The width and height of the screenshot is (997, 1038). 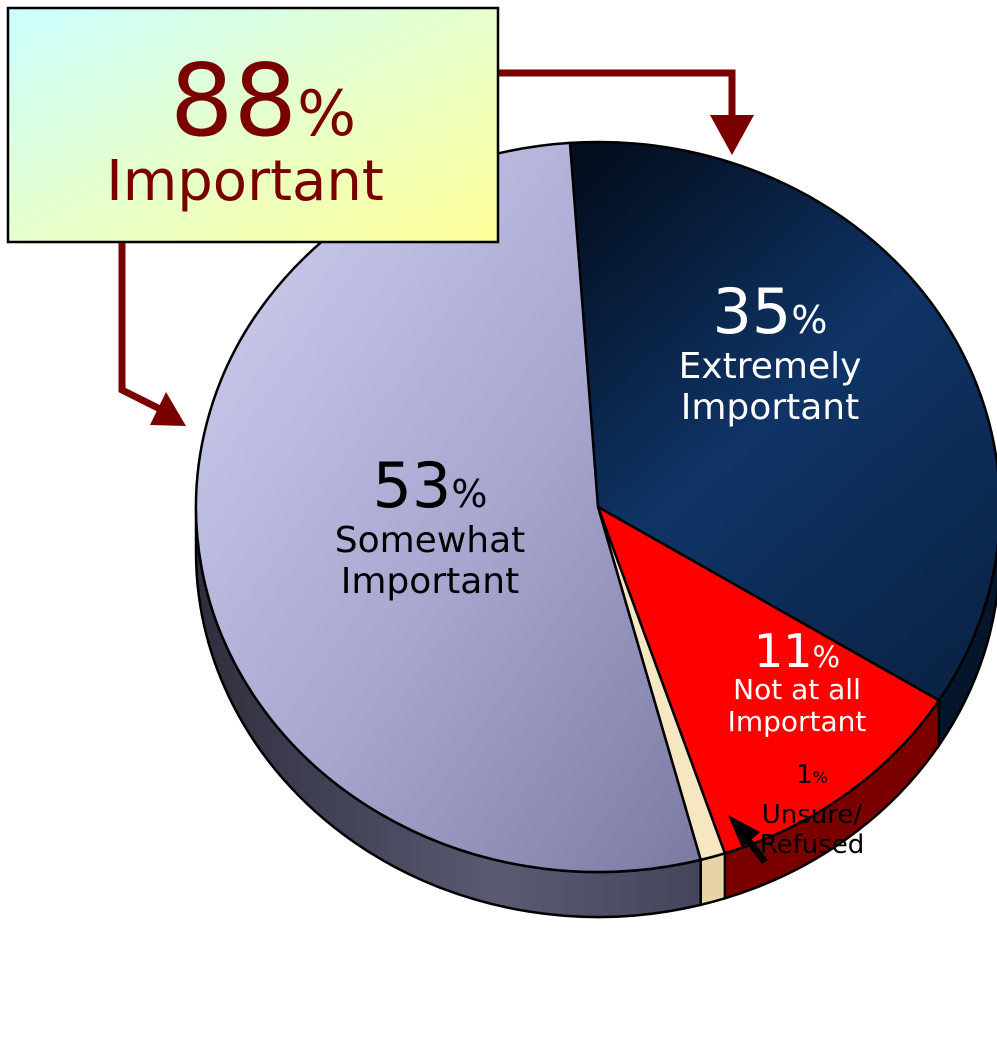 What do you see at coordinates (326, 113) in the screenshot?
I see `callout-percent-sign: %` at bounding box center [326, 113].